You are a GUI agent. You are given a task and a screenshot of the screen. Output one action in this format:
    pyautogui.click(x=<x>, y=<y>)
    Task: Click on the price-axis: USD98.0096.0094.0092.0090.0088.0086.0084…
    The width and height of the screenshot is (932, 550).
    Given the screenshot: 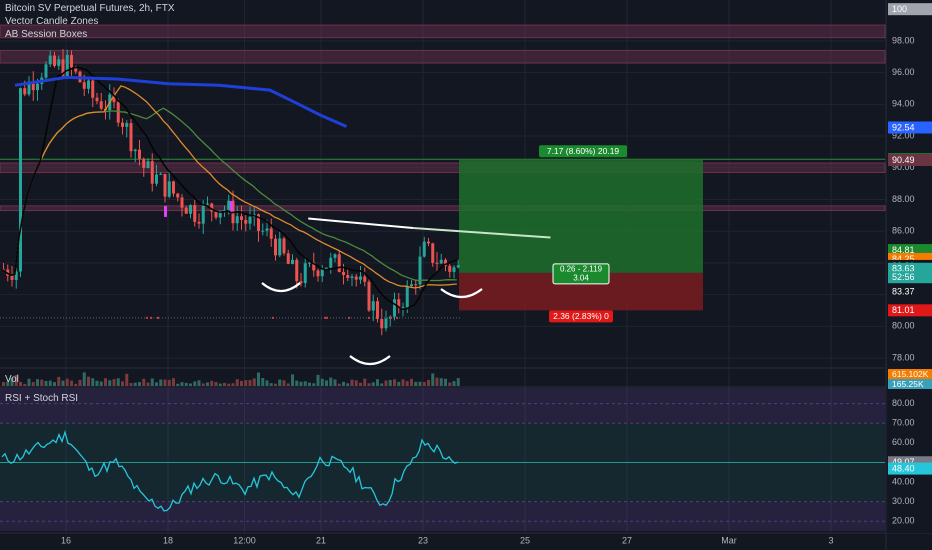 What is the action you would take?
    pyautogui.click(x=908, y=275)
    